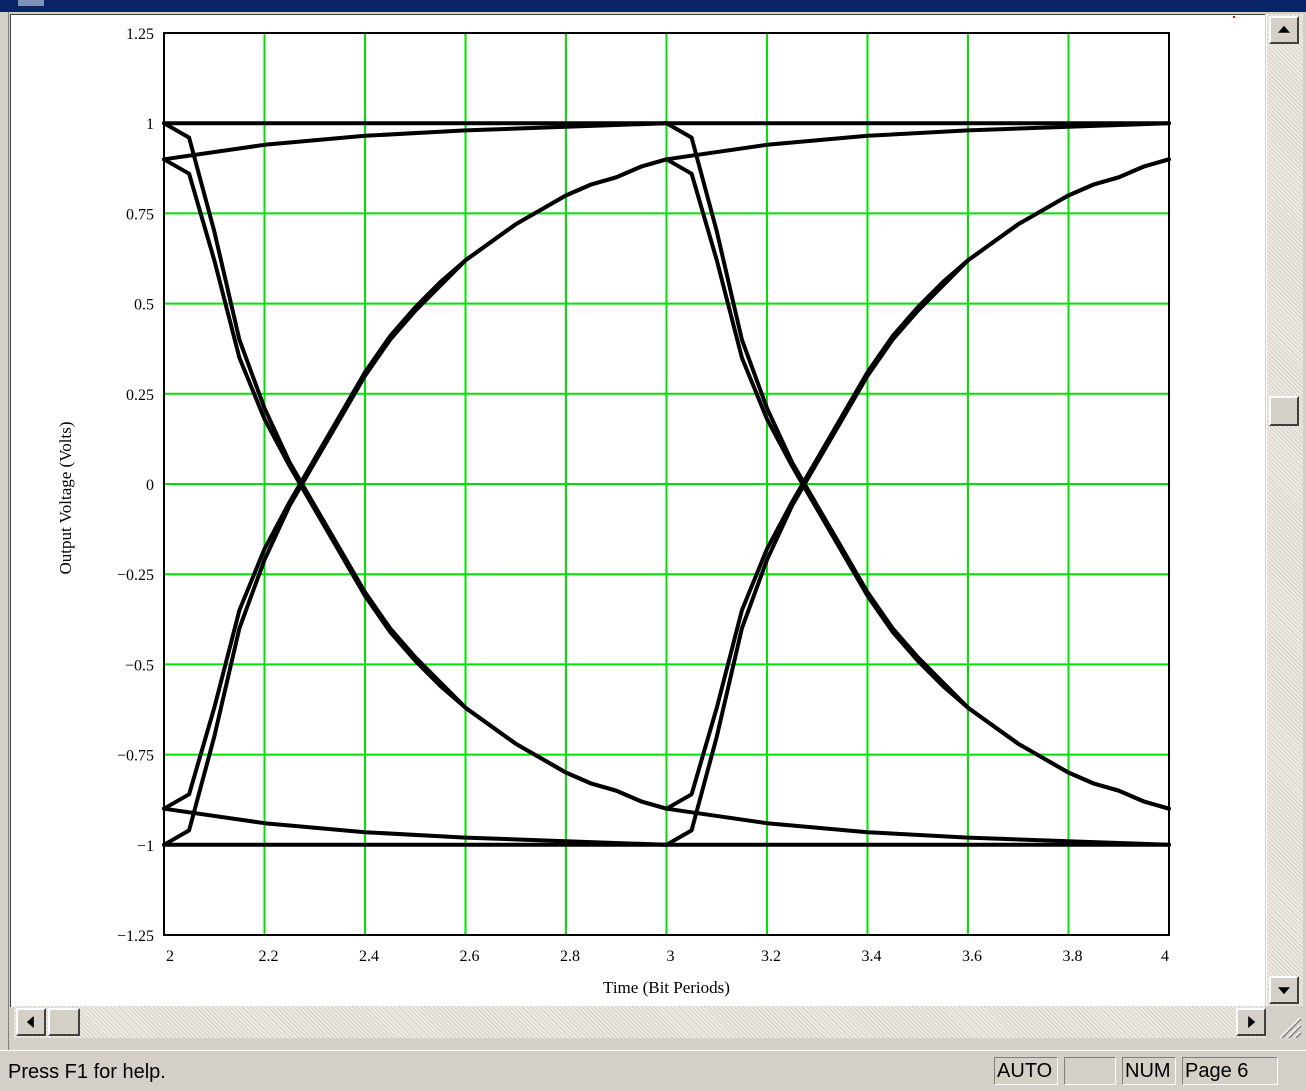 Image resolution: width=1306 pixels, height=1091 pixels. What do you see at coordinates (666, 987) in the screenshot?
I see `x-axis-label: Time (Bit Periods)` at bounding box center [666, 987].